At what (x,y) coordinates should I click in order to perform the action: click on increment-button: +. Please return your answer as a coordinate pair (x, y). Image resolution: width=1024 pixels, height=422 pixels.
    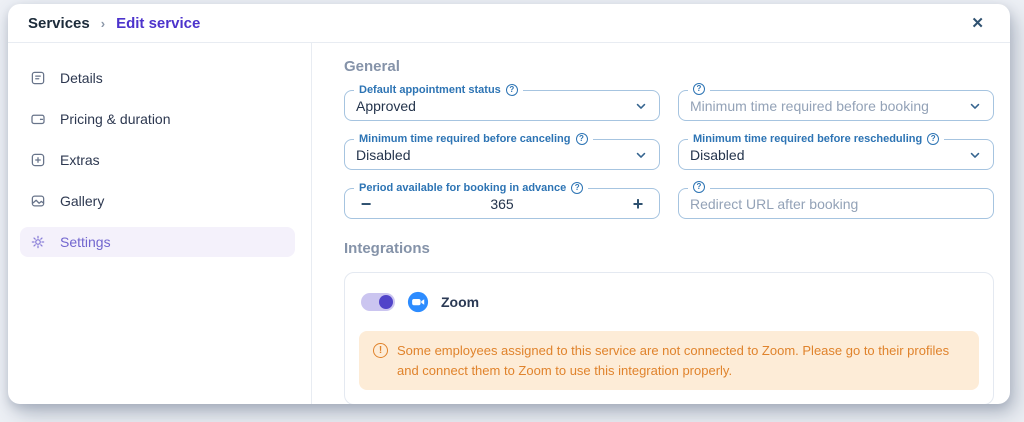
    Looking at the image, I should click on (638, 203).